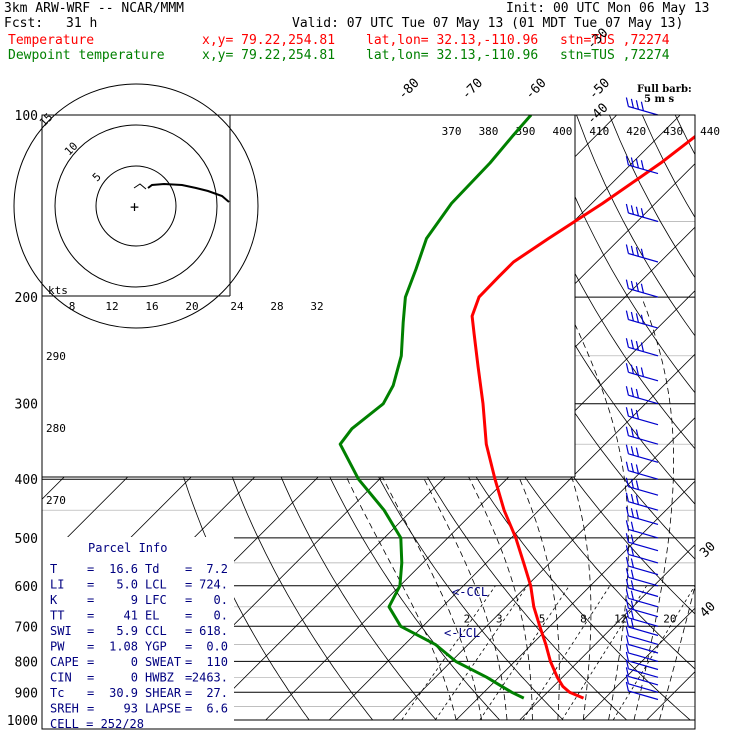  I want to click on init-time: Init: 00 UTC Mon 06 May 13, so click(608, 8).